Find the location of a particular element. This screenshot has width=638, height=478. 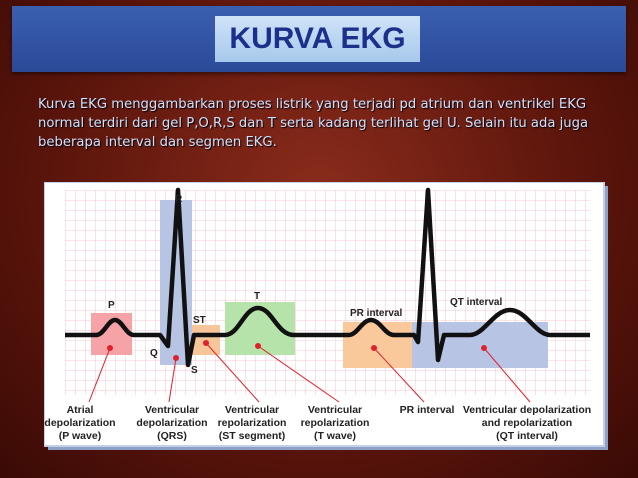

wave-label: R is located at coordinates (179, 199).